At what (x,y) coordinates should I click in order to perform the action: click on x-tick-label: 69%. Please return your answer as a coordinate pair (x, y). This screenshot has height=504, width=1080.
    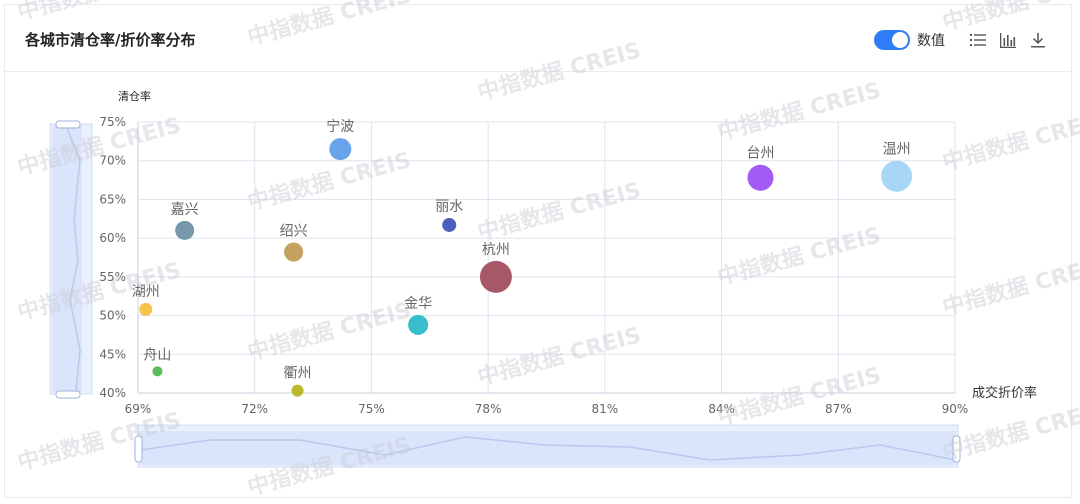
    Looking at the image, I should click on (138, 409).